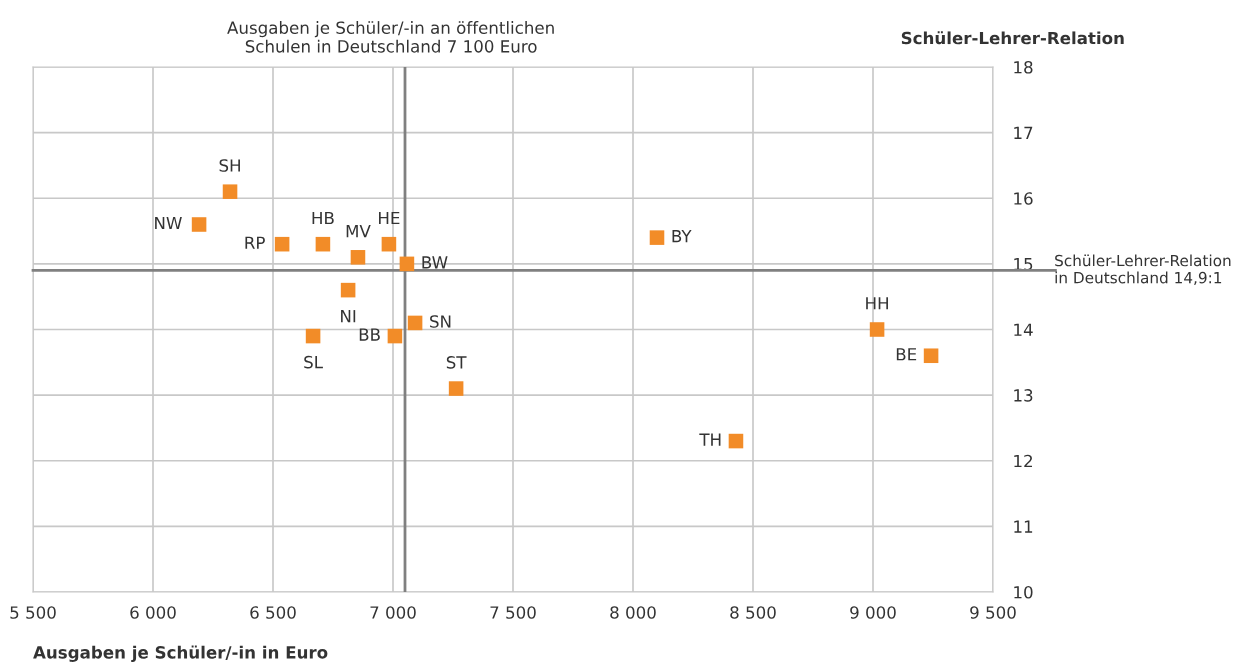 This screenshot has width=1246, height=670. I want to click on annotation: TH, so click(710, 439).